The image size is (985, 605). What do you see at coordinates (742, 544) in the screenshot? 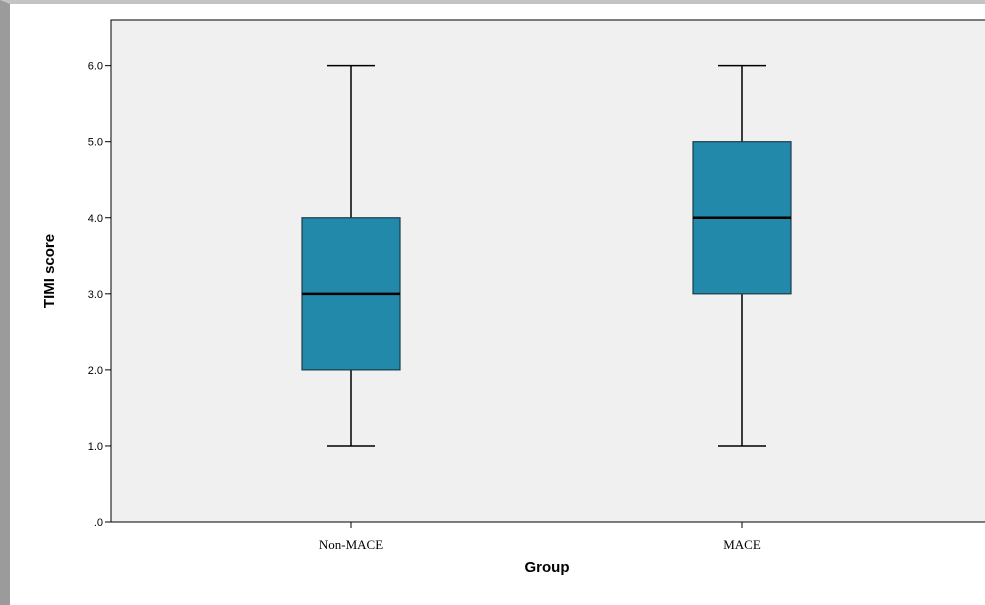
I see `x-tick-label: MACE` at bounding box center [742, 544].